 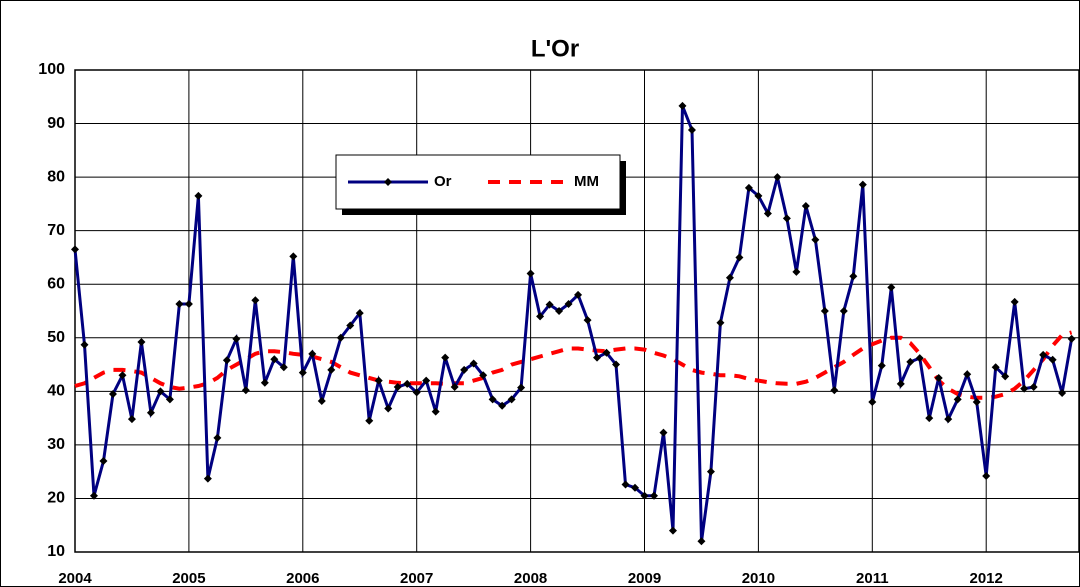 What do you see at coordinates (644, 578) in the screenshot?
I see `x-tick-label: 2009` at bounding box center [644, 578].